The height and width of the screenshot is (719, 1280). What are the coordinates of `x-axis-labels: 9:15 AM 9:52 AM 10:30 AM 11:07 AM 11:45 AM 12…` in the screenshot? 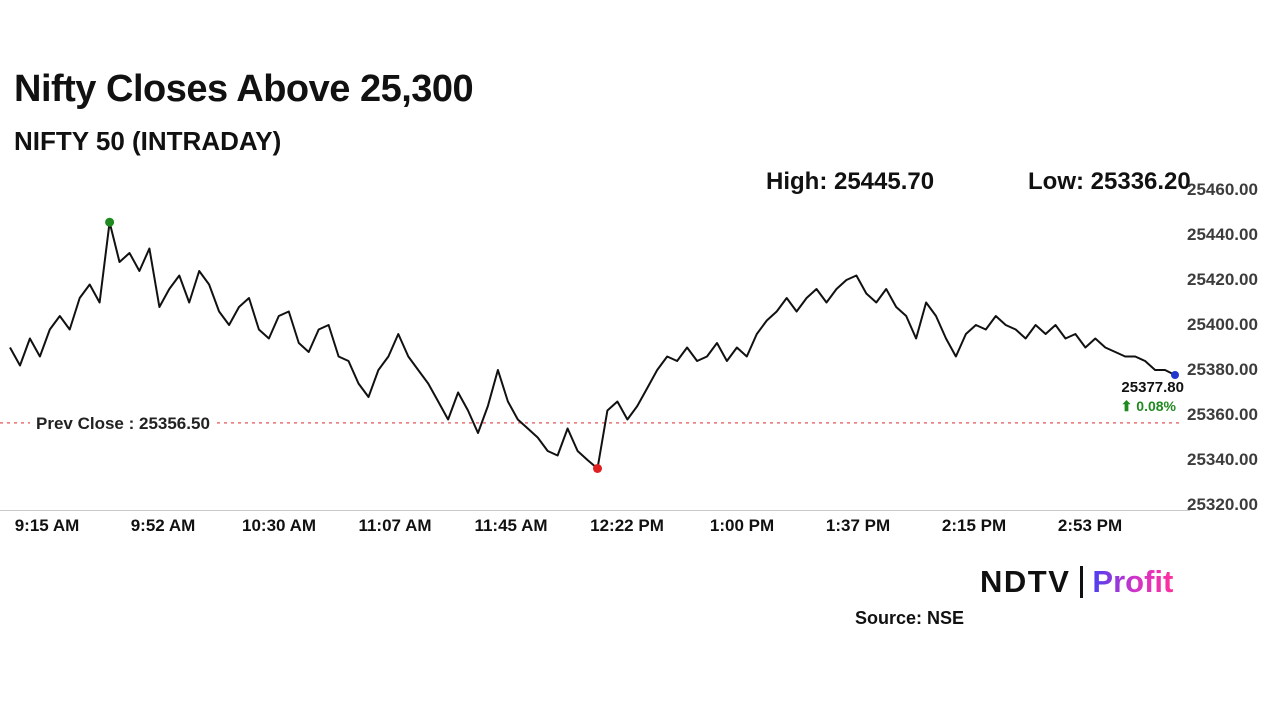 It's located at (595, 529).